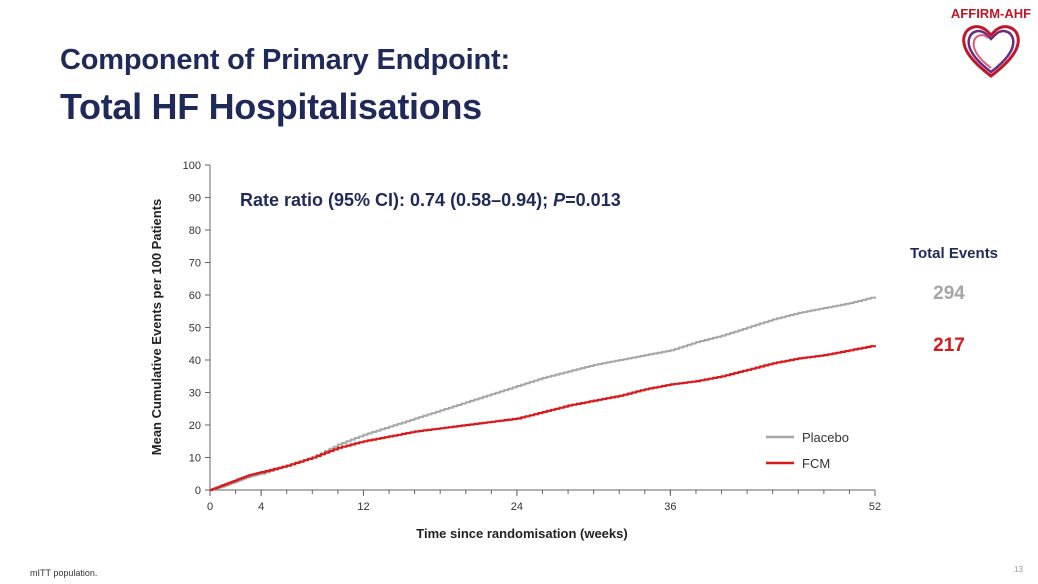 This screenshot has width=1038, height=584. Describe the element at coordinates (875, 507) in the screenshot. I see `x-tick-label: 52` at that location.